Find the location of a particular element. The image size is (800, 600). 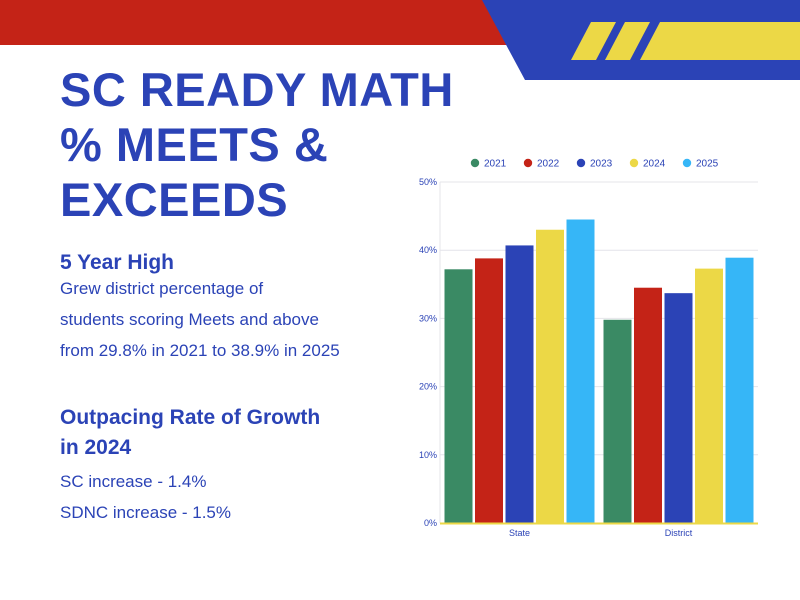

title-line: EXCEEDS is located at coordinates (174, 199).